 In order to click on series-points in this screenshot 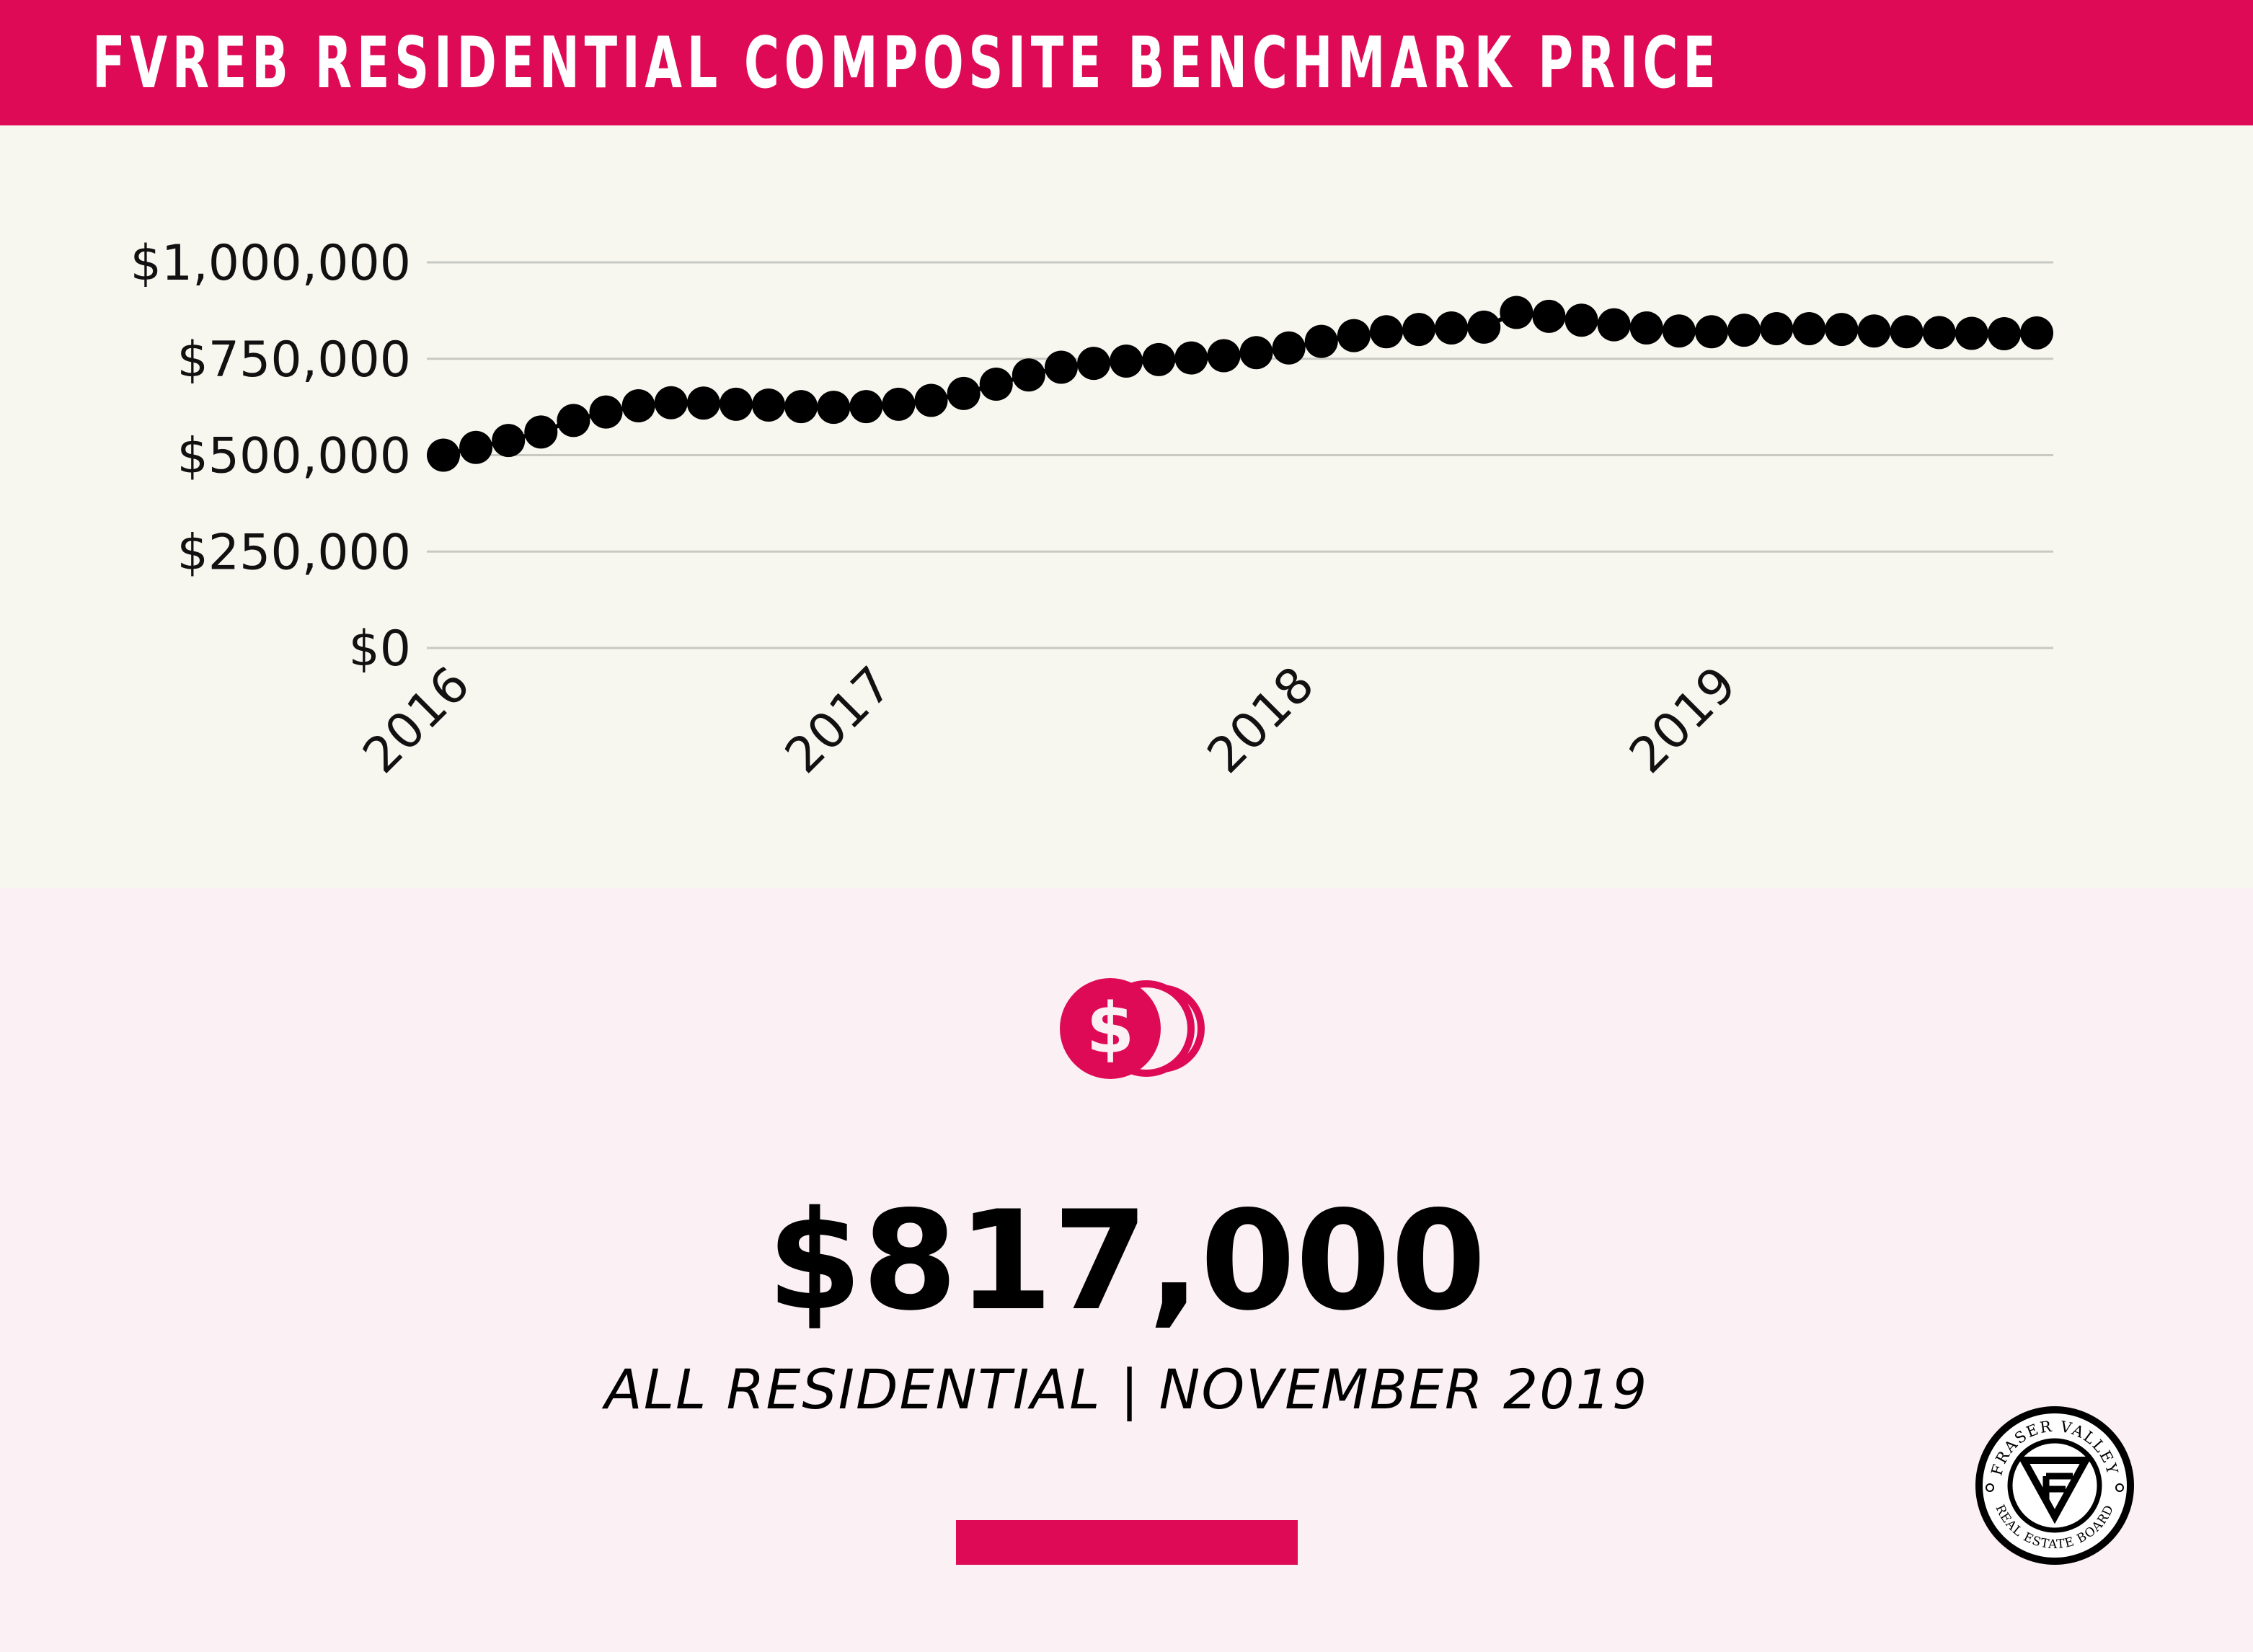, I will do `click(1240, 384)`.